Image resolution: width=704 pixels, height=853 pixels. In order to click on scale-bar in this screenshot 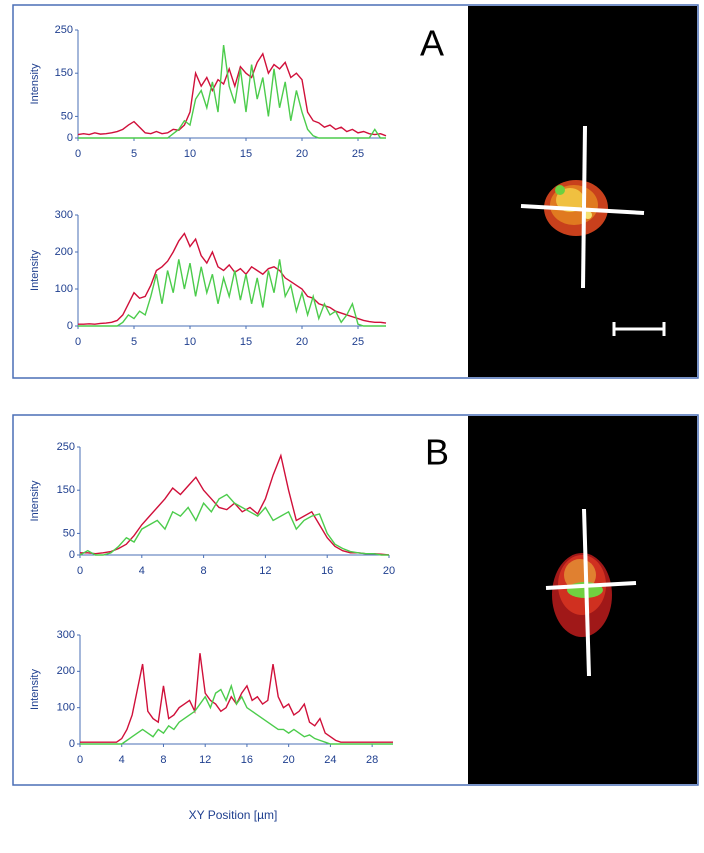, I will do `click(639, 329)`.